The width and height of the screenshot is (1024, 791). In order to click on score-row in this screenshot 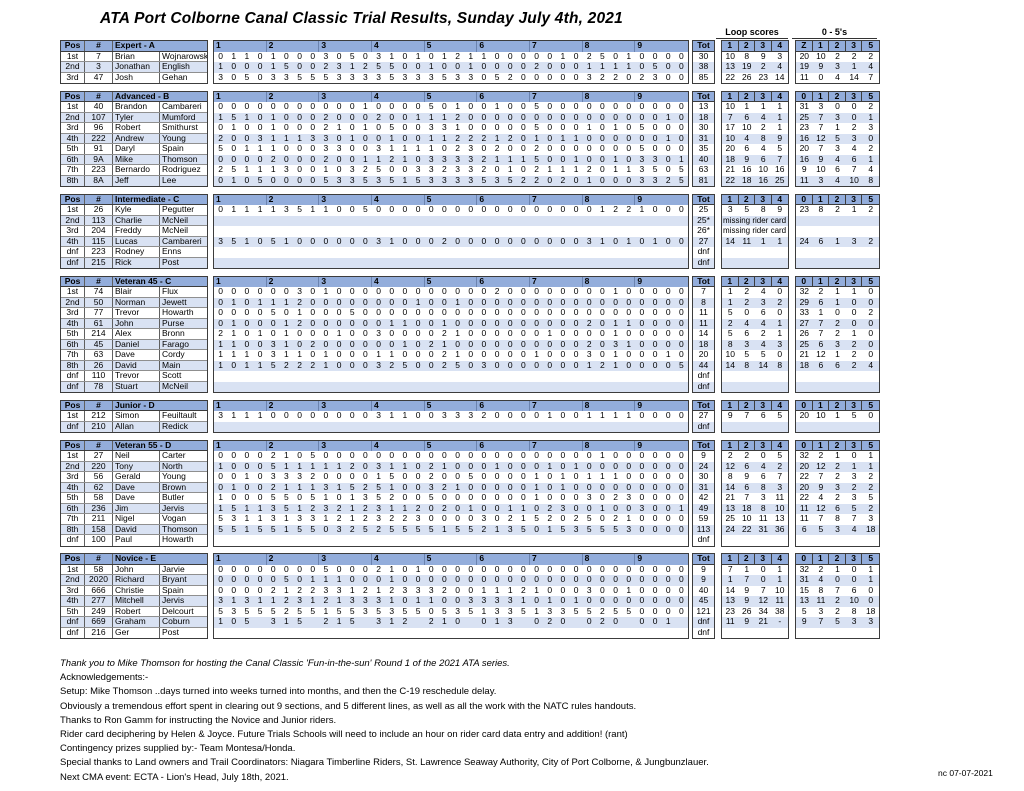, I will do `click(451, 376)`.